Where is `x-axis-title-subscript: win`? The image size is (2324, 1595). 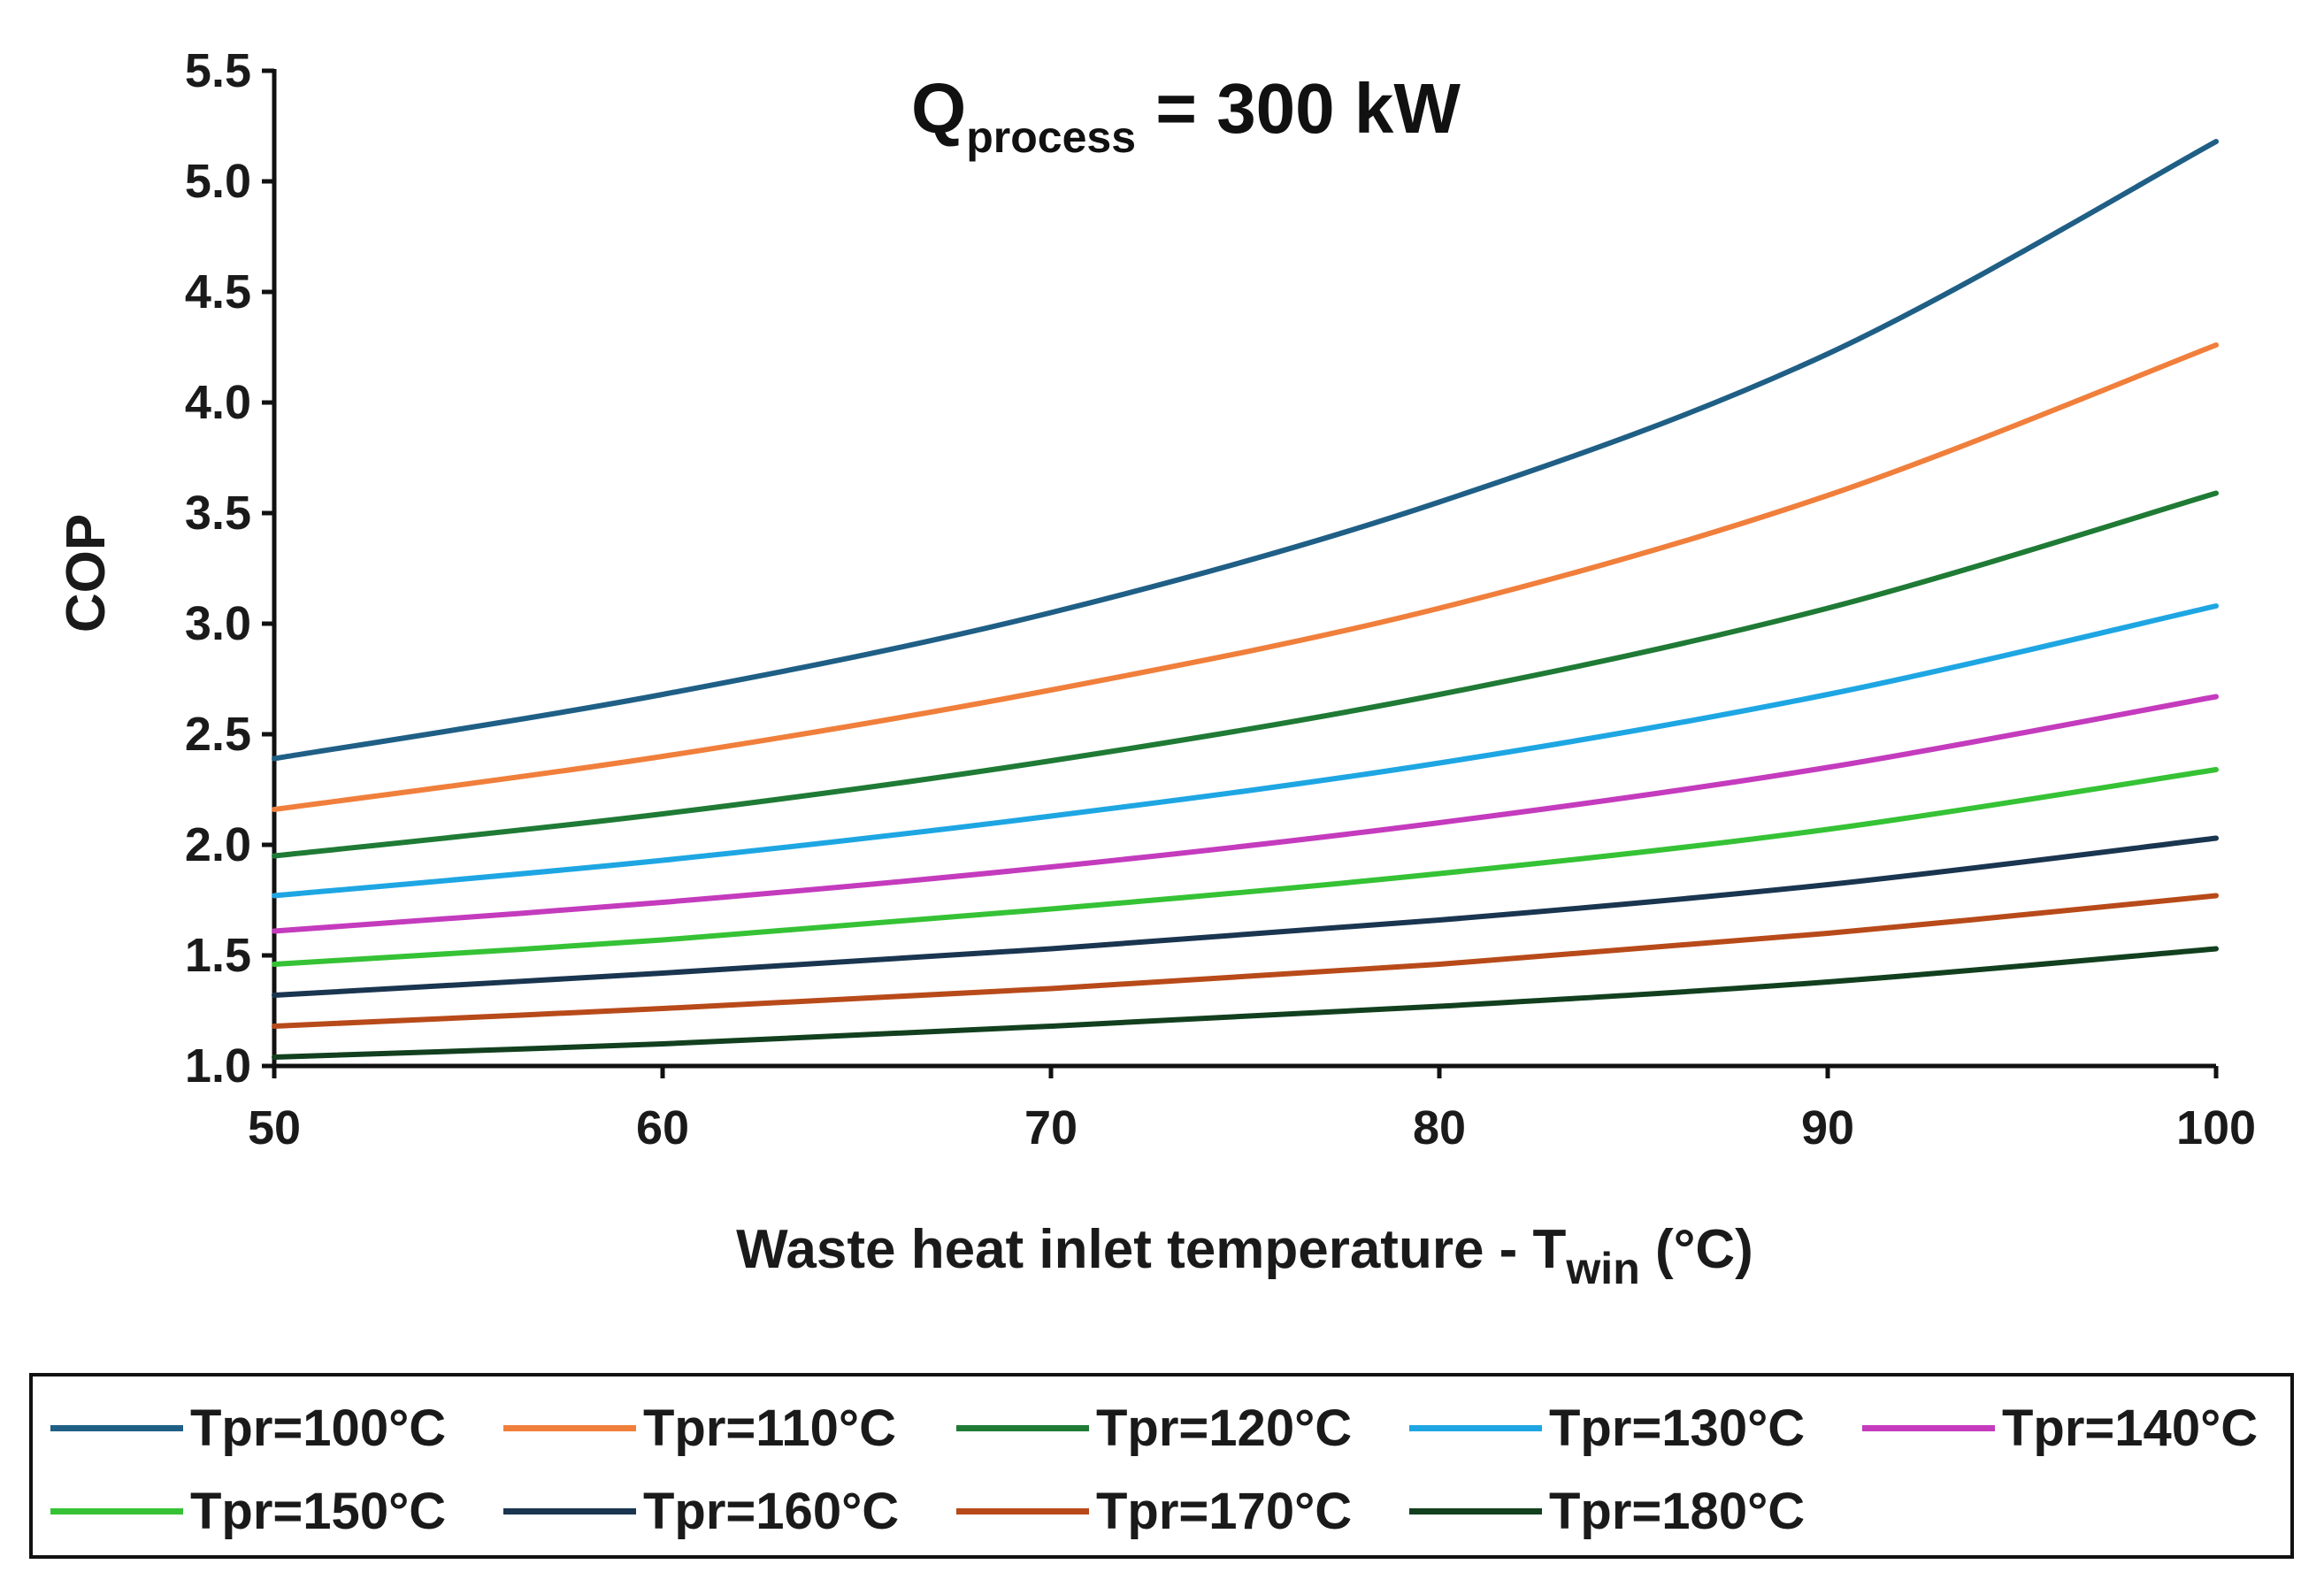
x-axis-title-subscript: win is located at coordinates (1602, 1268).